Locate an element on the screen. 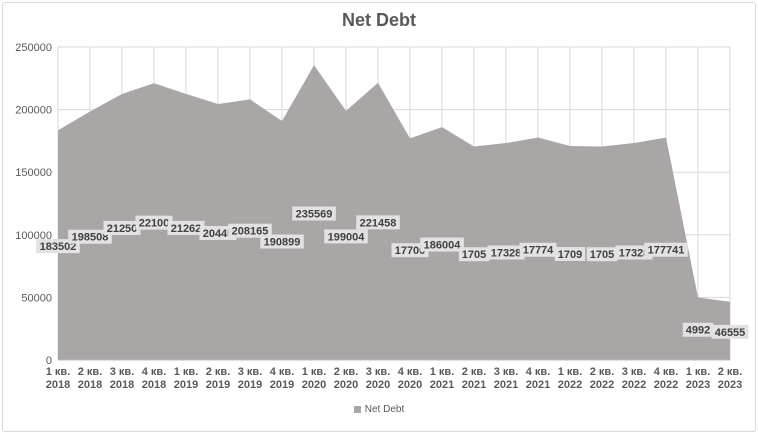 The height and width of the screenshot is (434, 758). x-tick-label: 2 кв. 2019 is located at coordinates (218, 378).